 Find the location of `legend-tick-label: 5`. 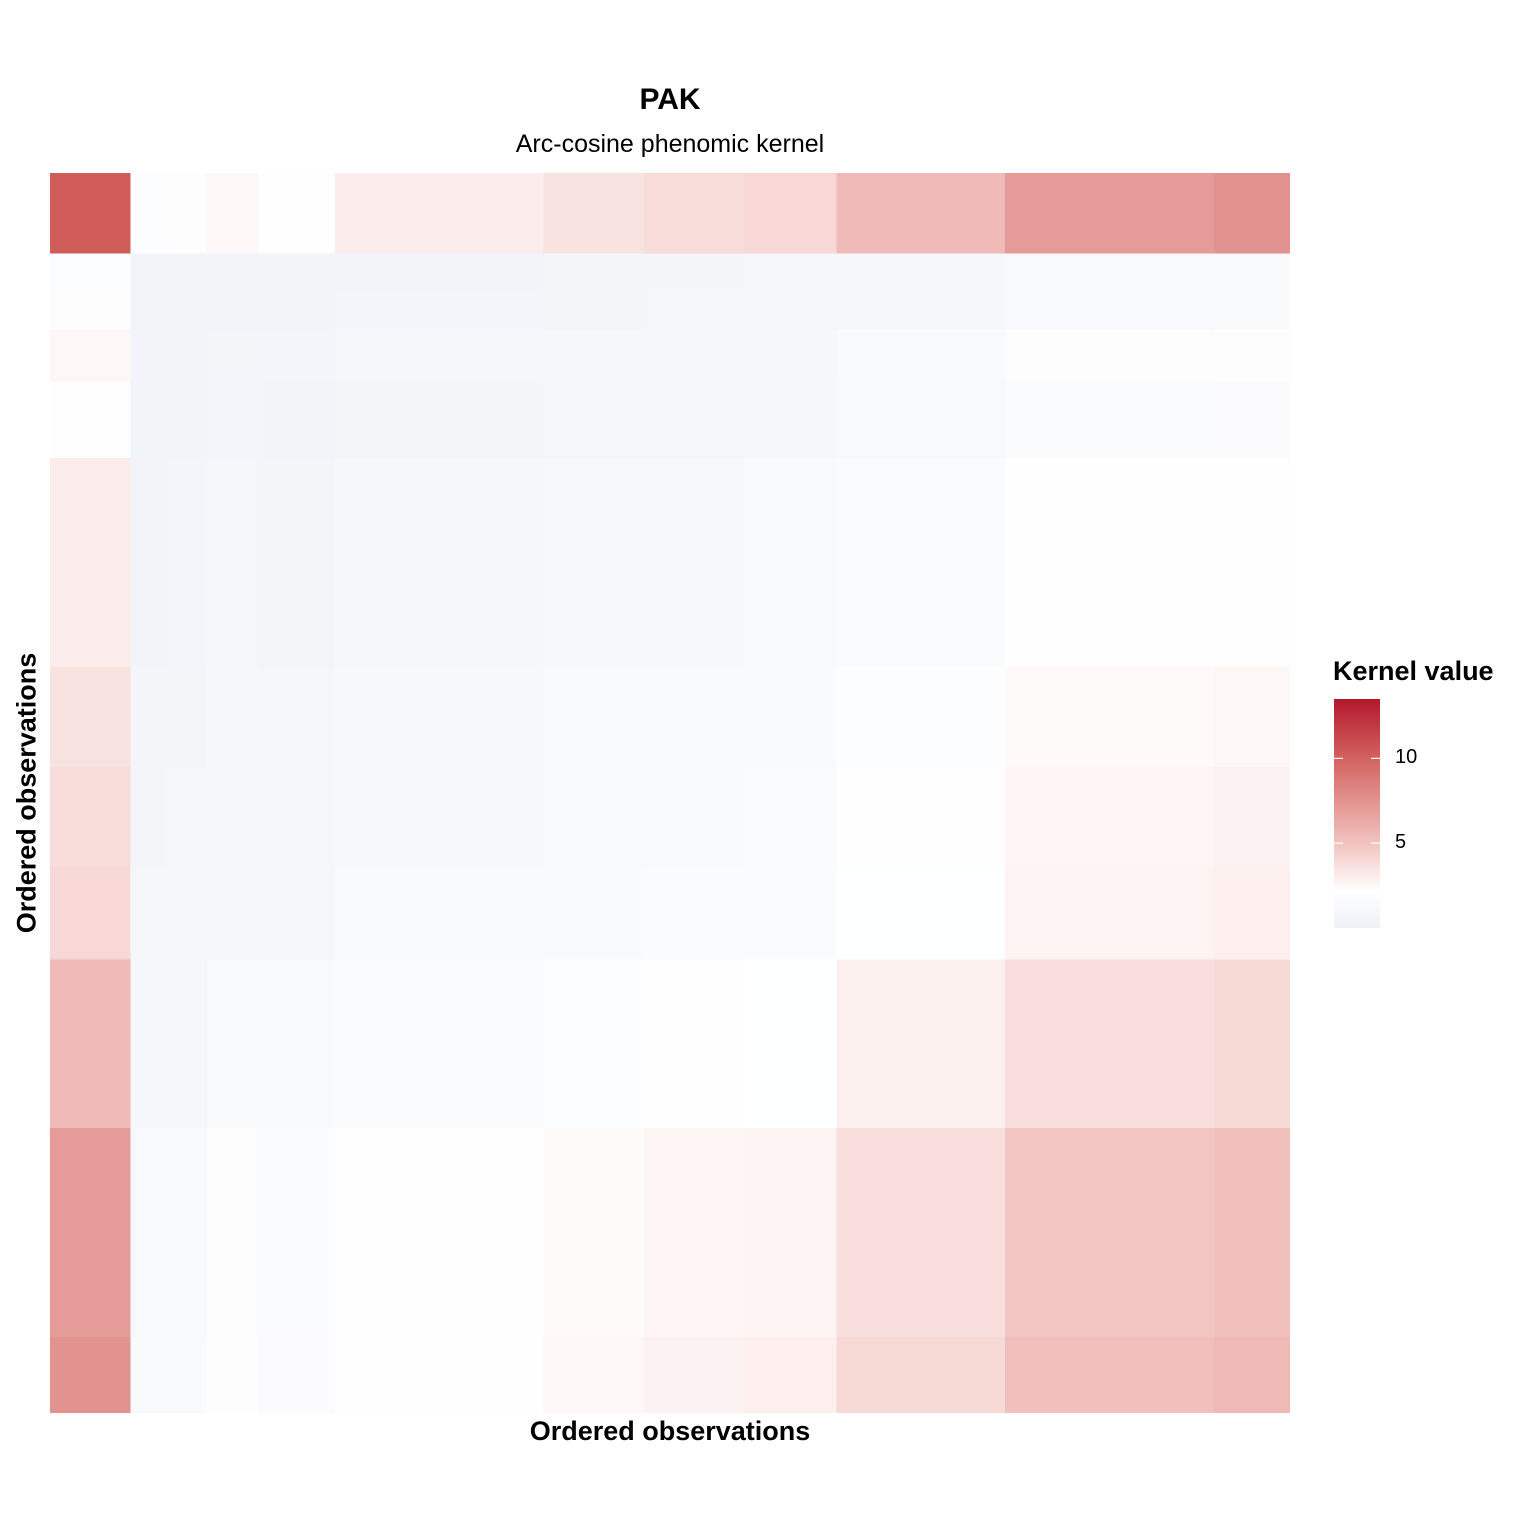

legend-tick-label: 5 is located at coordinates (1401, 842).